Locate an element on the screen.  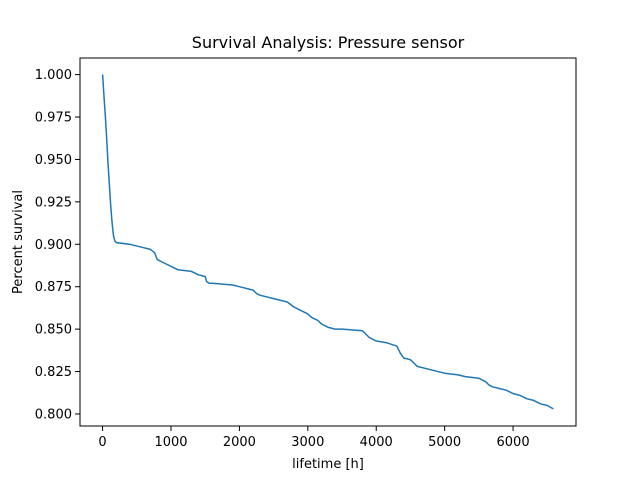
y-tick-label: 1.000 is located at coordinates (53, 75).